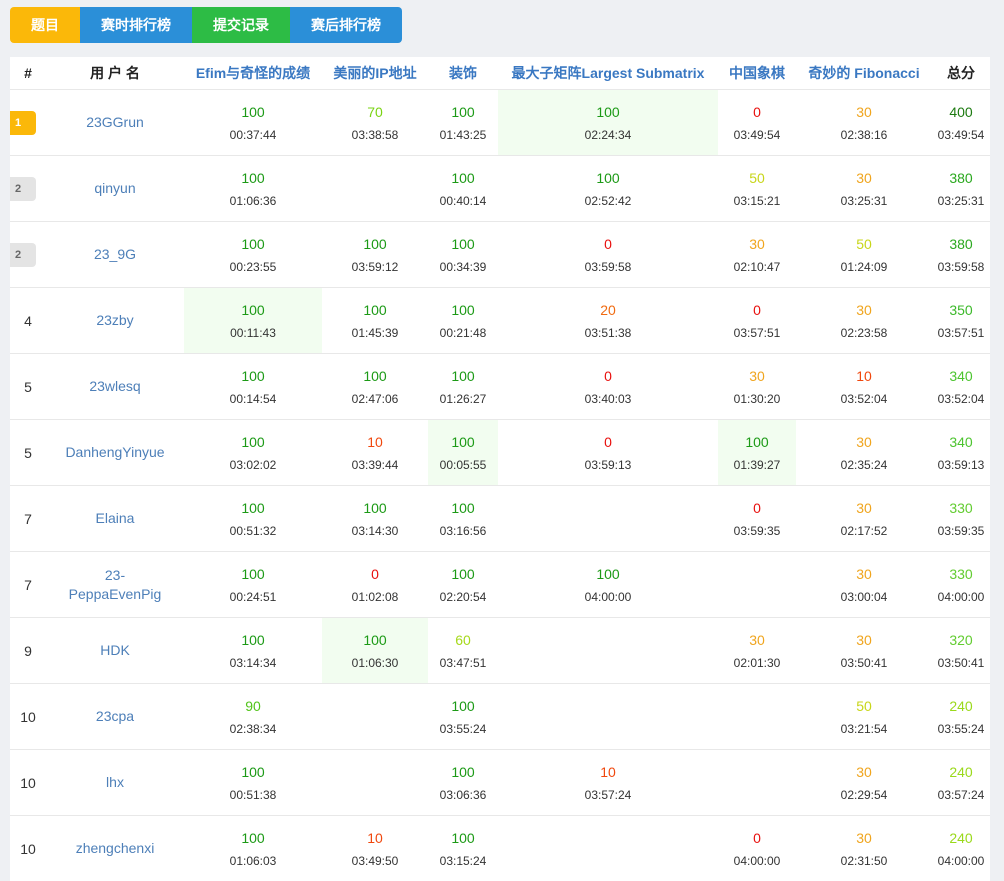 Image resolution: width=1004 pixels, height=881 pixels. Describe the element at coordinates (253, 705) in the screenshot. I see `score: 90` at that location.